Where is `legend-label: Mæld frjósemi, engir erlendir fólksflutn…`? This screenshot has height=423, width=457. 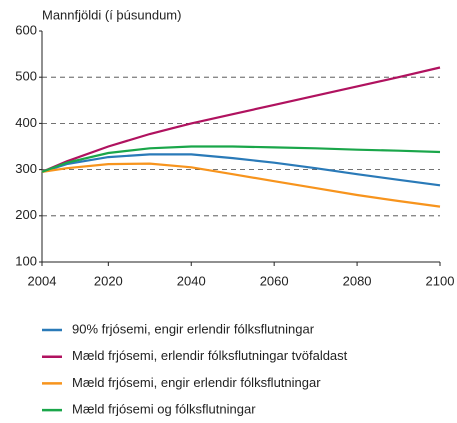 legend-label: Mæld frjósemi, engir erlendir fólksflutn… is located at coordinates (196, 382).